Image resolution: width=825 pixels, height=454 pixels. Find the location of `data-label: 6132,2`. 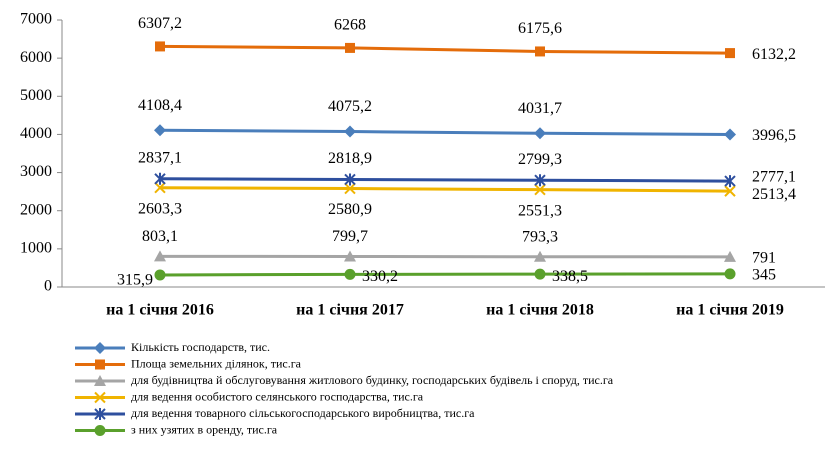

data-label: 6132,2 is located at coordinates (774, 54).